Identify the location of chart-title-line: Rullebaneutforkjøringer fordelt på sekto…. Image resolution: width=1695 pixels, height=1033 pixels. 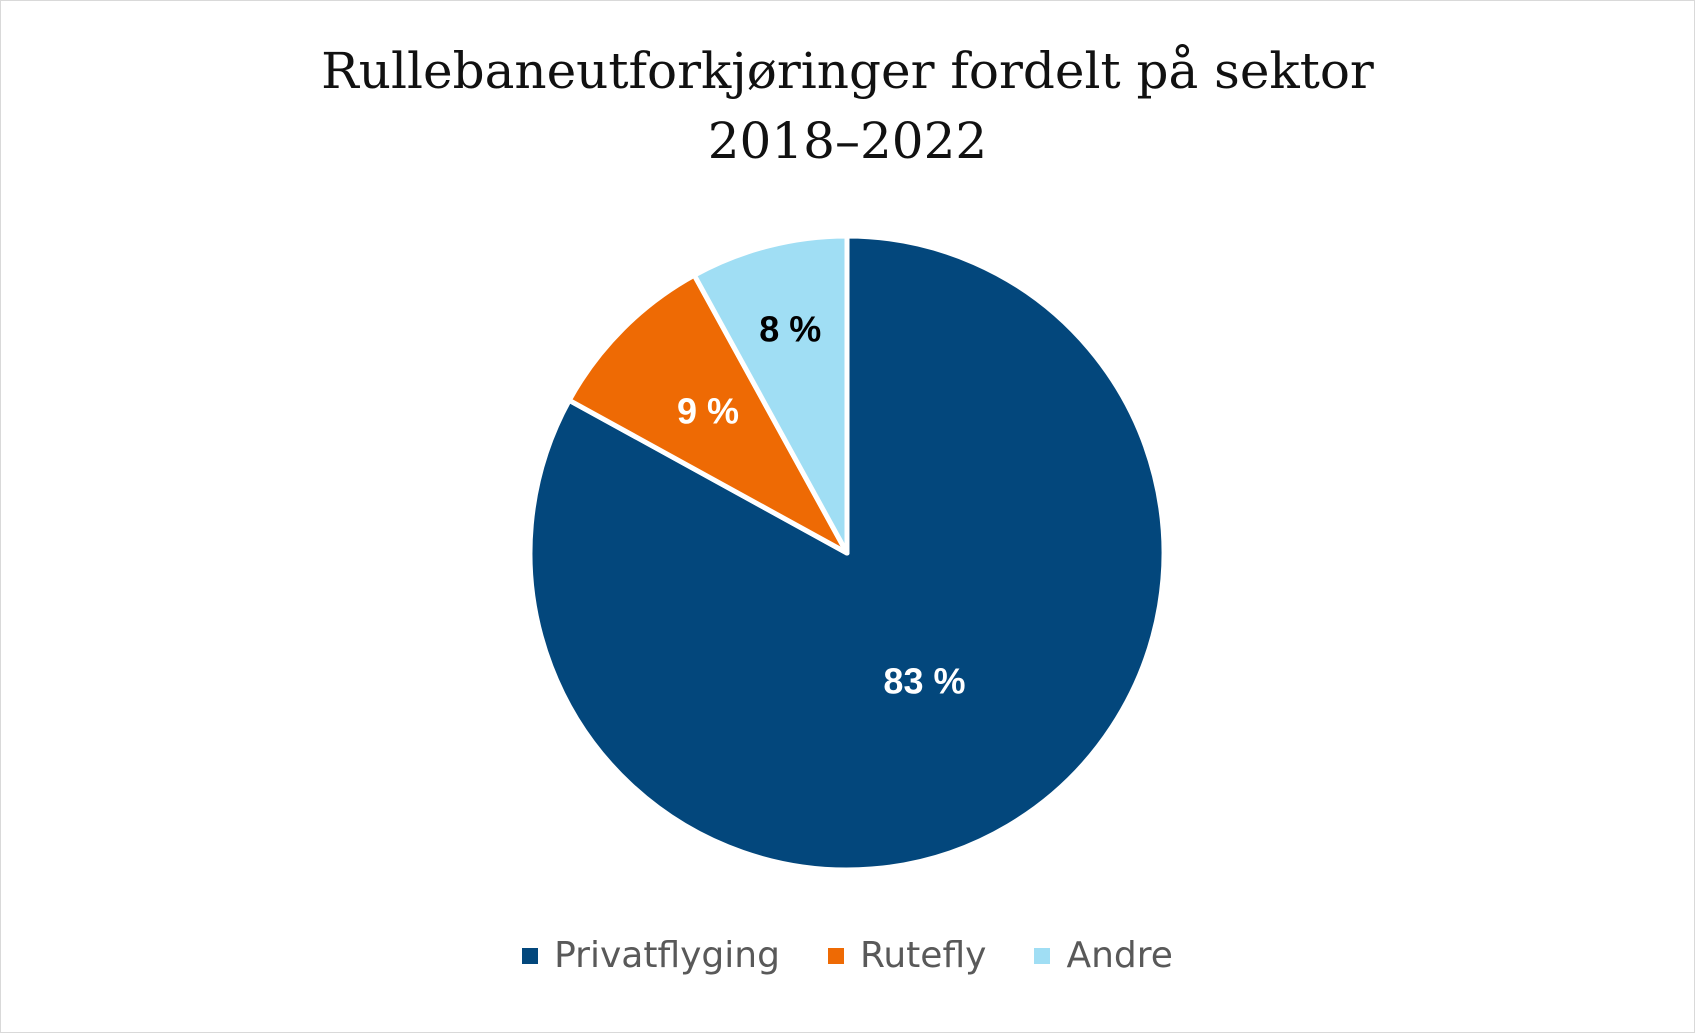
(847, 71).